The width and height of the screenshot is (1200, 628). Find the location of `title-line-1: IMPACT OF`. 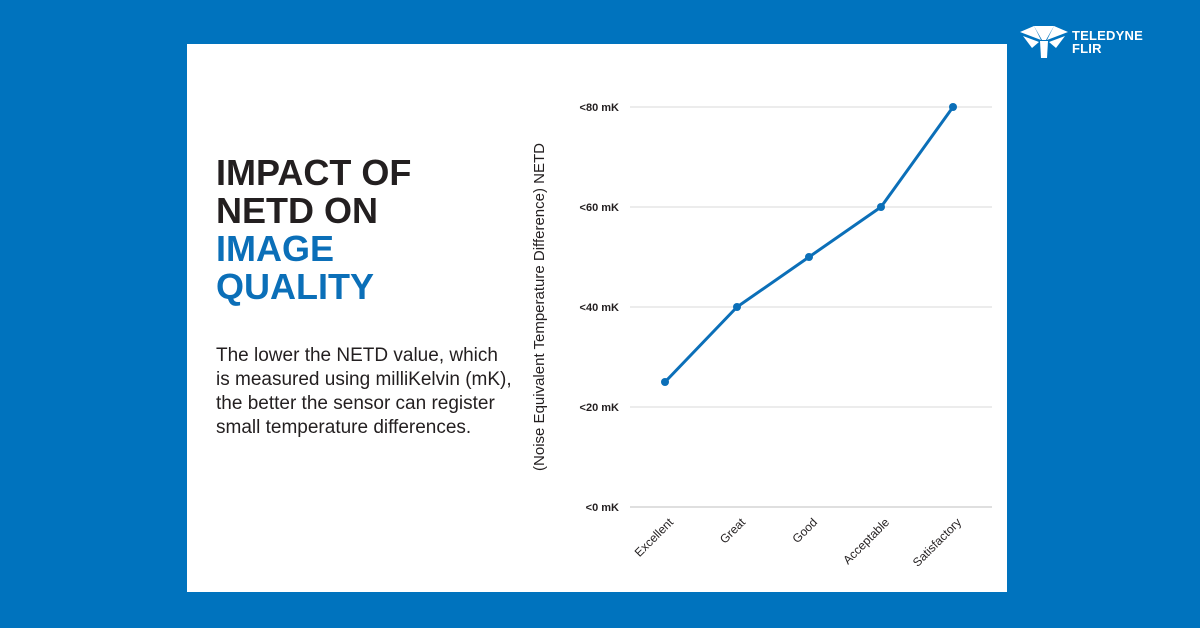

title-line-1: IMPACT OF is located at coordinates (314, 172).